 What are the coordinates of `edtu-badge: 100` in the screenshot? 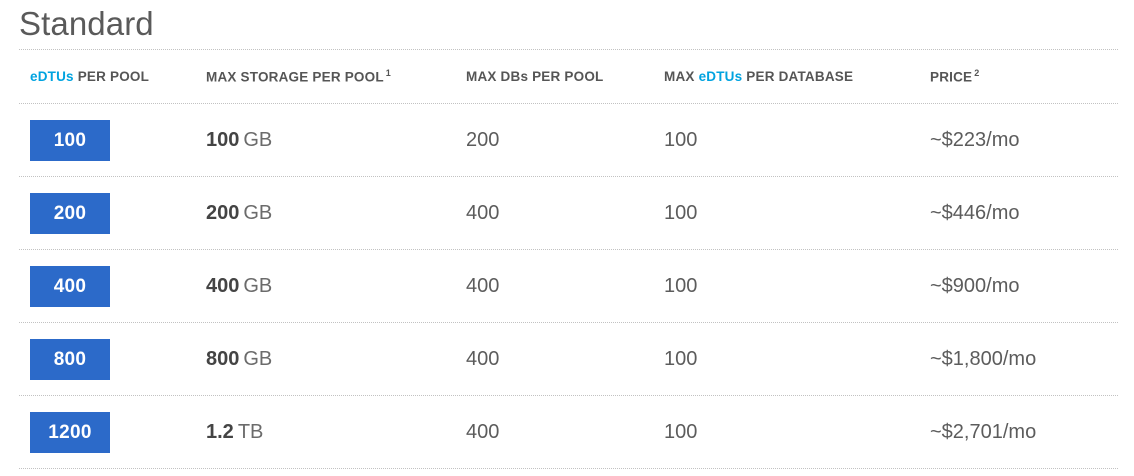 It's located at (70, 140).